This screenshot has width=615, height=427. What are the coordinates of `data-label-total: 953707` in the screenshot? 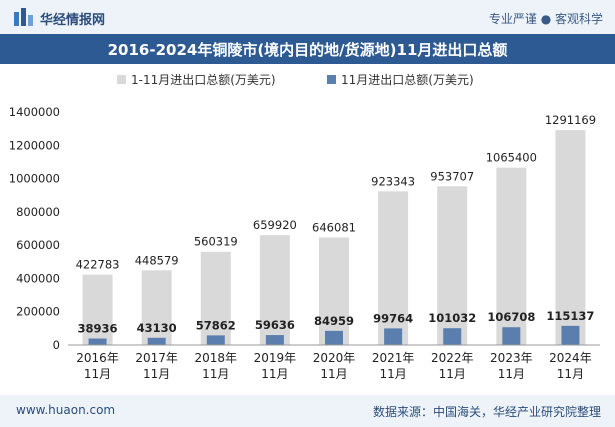 It's located at (452, 176).